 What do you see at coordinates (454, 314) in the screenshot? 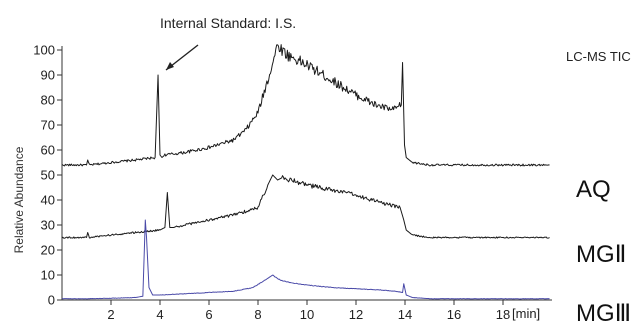
I see `x-tick-label: 16` at bounding box center [454, 314].